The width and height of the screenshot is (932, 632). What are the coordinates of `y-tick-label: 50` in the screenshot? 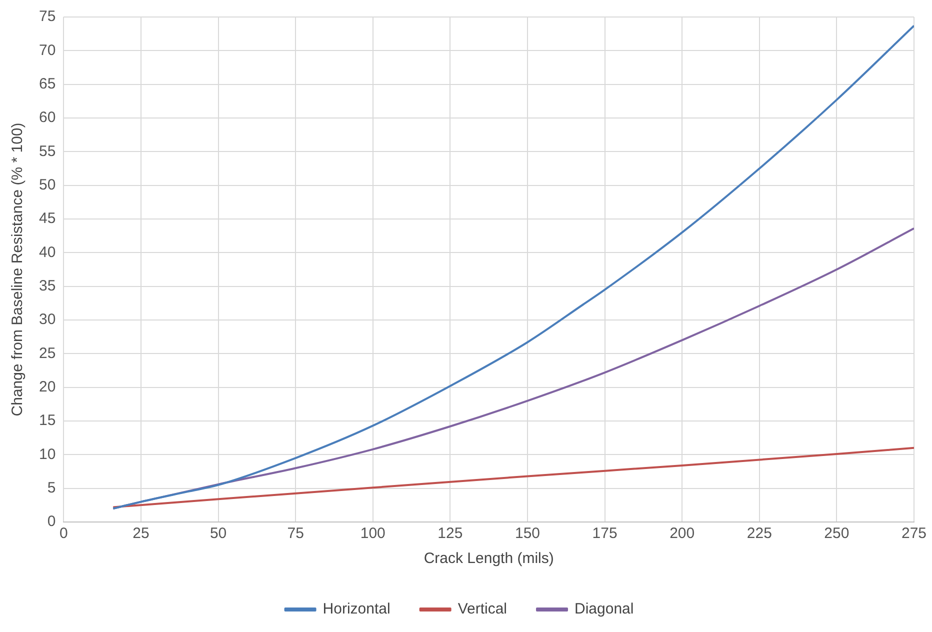 It's located at (47, 185).